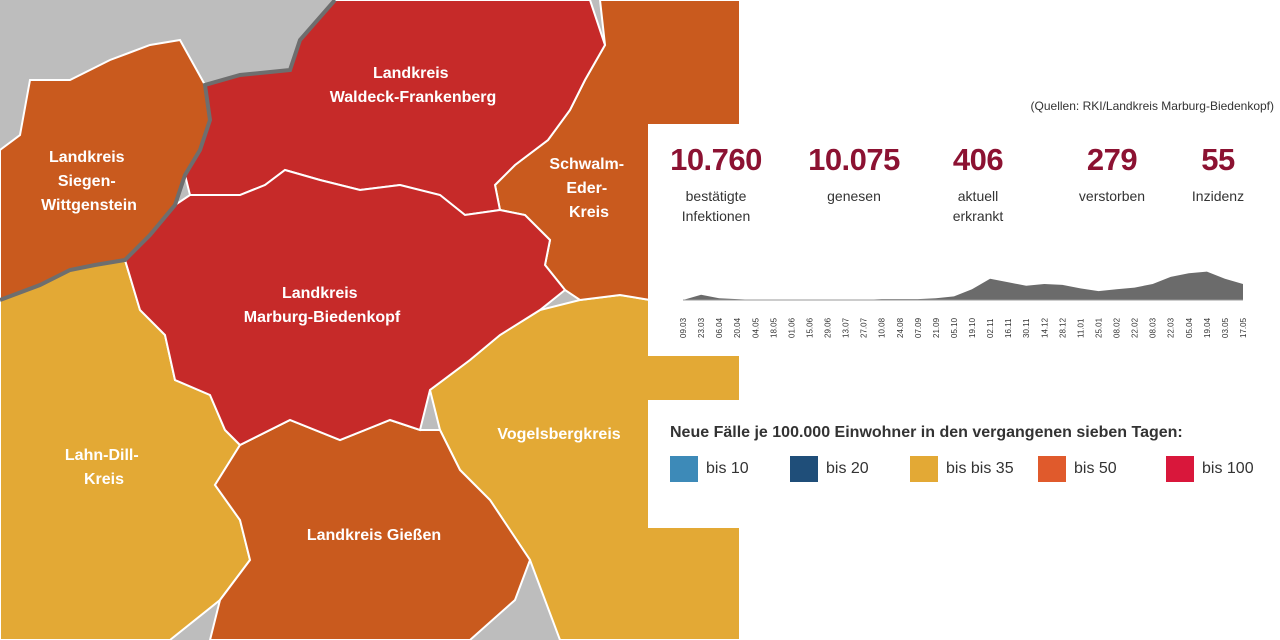 This screenshot has width=1280, height=640. Describe the element at coordinates (978, 159) in the screenshot. I see `stat-active-value: 406` at that location.